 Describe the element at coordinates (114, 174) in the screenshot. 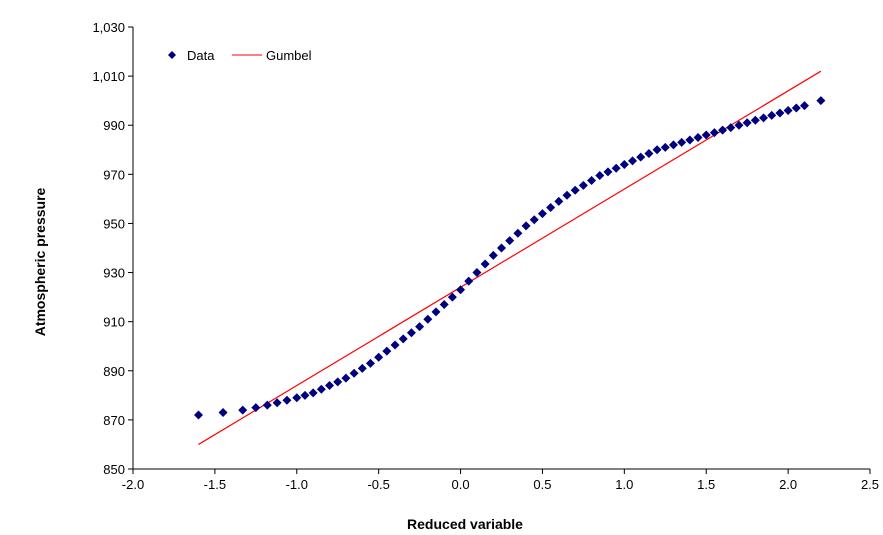

I see `y-tick-label: 970` at that location.